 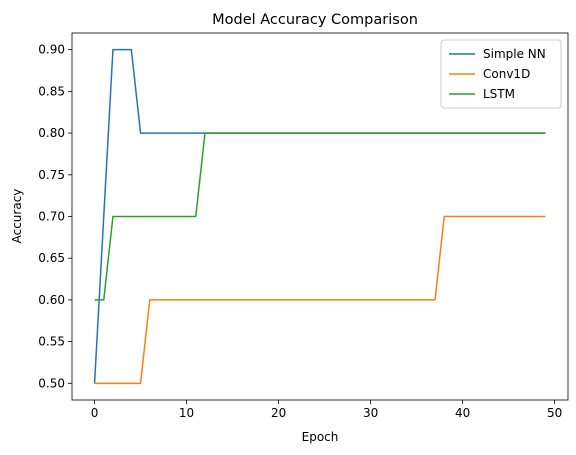 I want to click on y-tick-label: 0.85, so click(x=51, y=91).